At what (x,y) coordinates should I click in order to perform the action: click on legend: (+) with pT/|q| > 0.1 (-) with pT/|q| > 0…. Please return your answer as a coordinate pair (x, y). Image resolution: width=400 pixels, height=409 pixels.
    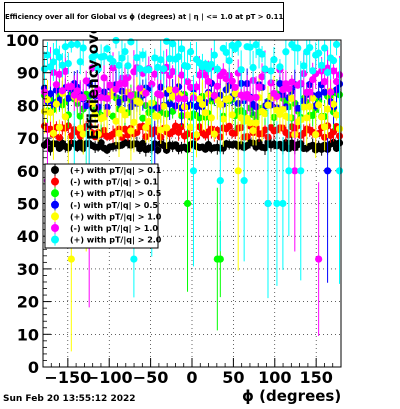
    Looking at the image, I should click on (103, 206).